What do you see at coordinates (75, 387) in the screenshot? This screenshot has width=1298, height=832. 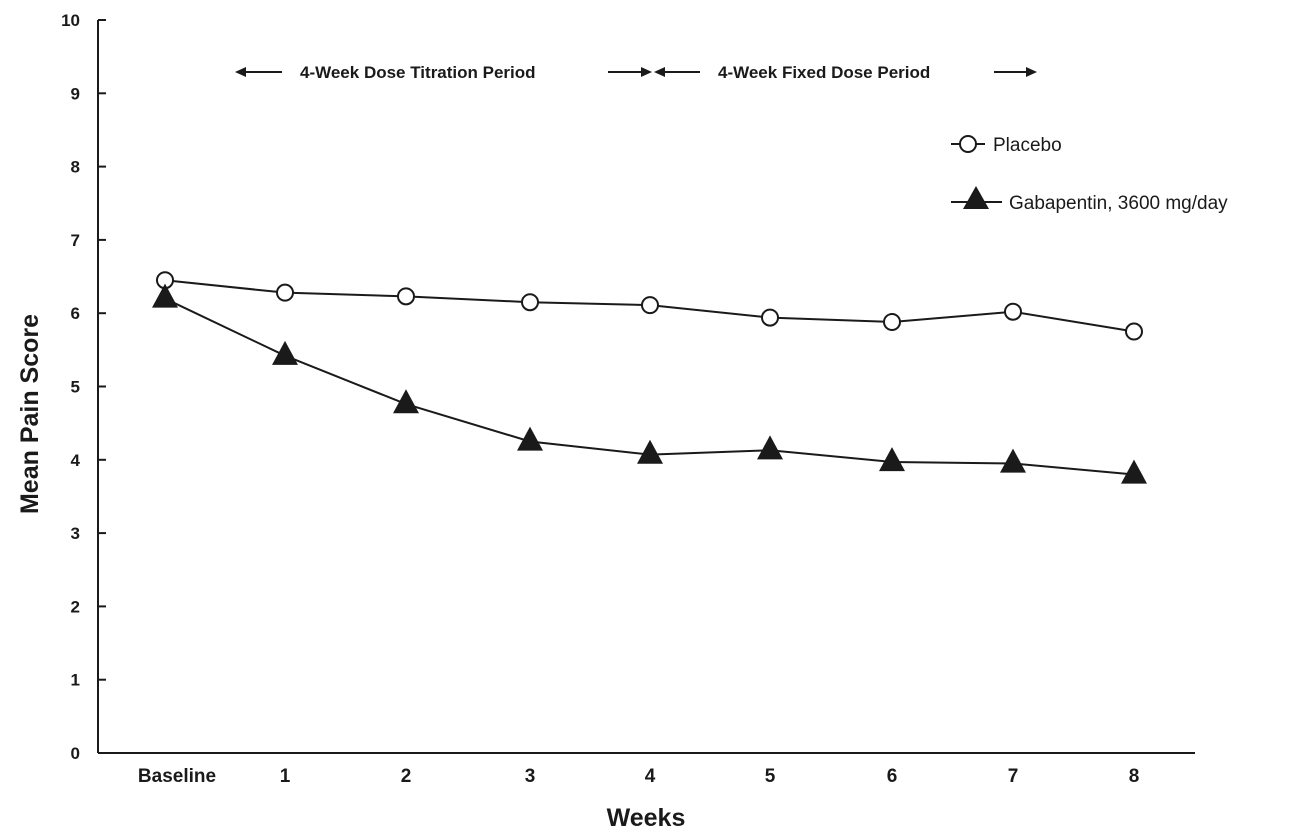 I see `y-tick-label-5: 5` at bounding box center [75, 387].